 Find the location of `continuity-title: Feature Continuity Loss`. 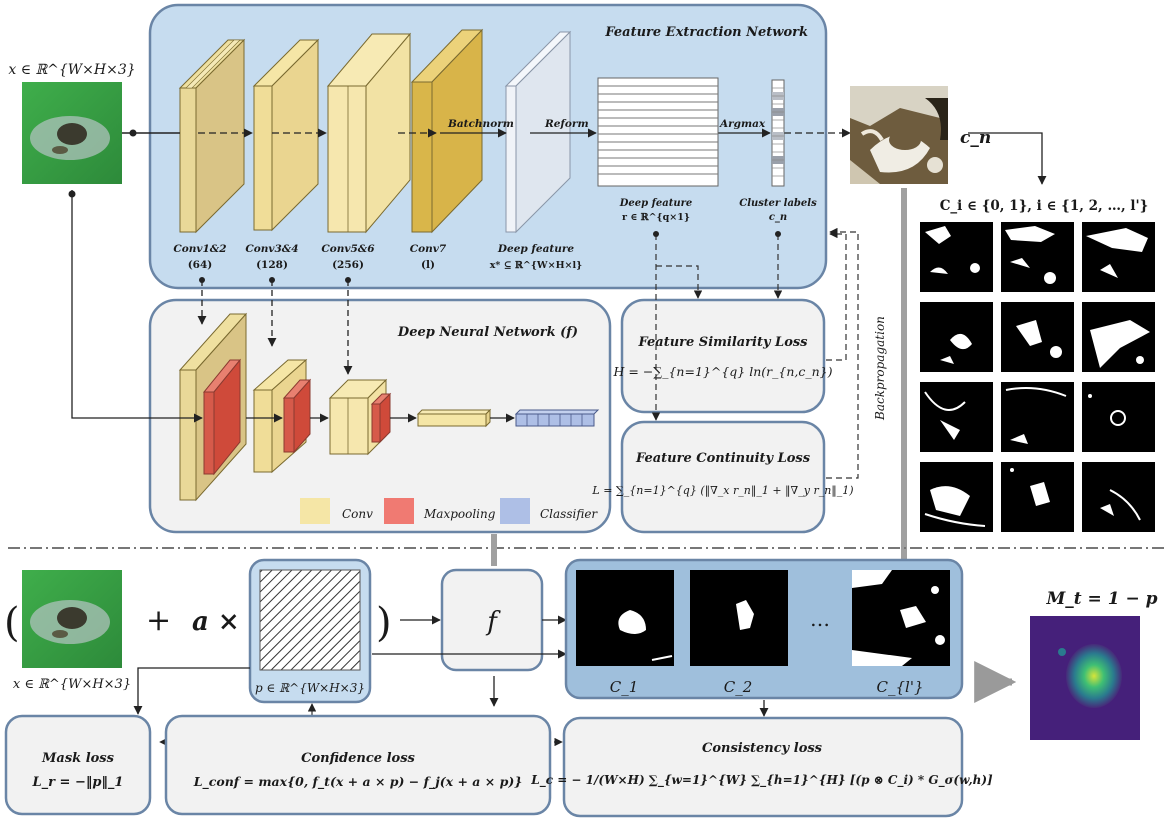

continuity-title: Feature Continuity Loss is located at coordinates (723, 458).